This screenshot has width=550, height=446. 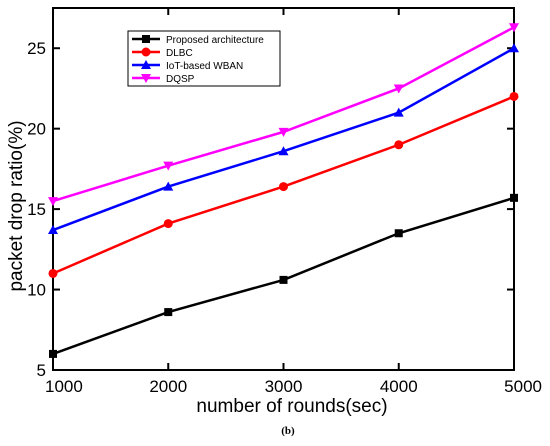 I want to click on x-axis-title: number of rounds(sec), so click(x=291, y=406).